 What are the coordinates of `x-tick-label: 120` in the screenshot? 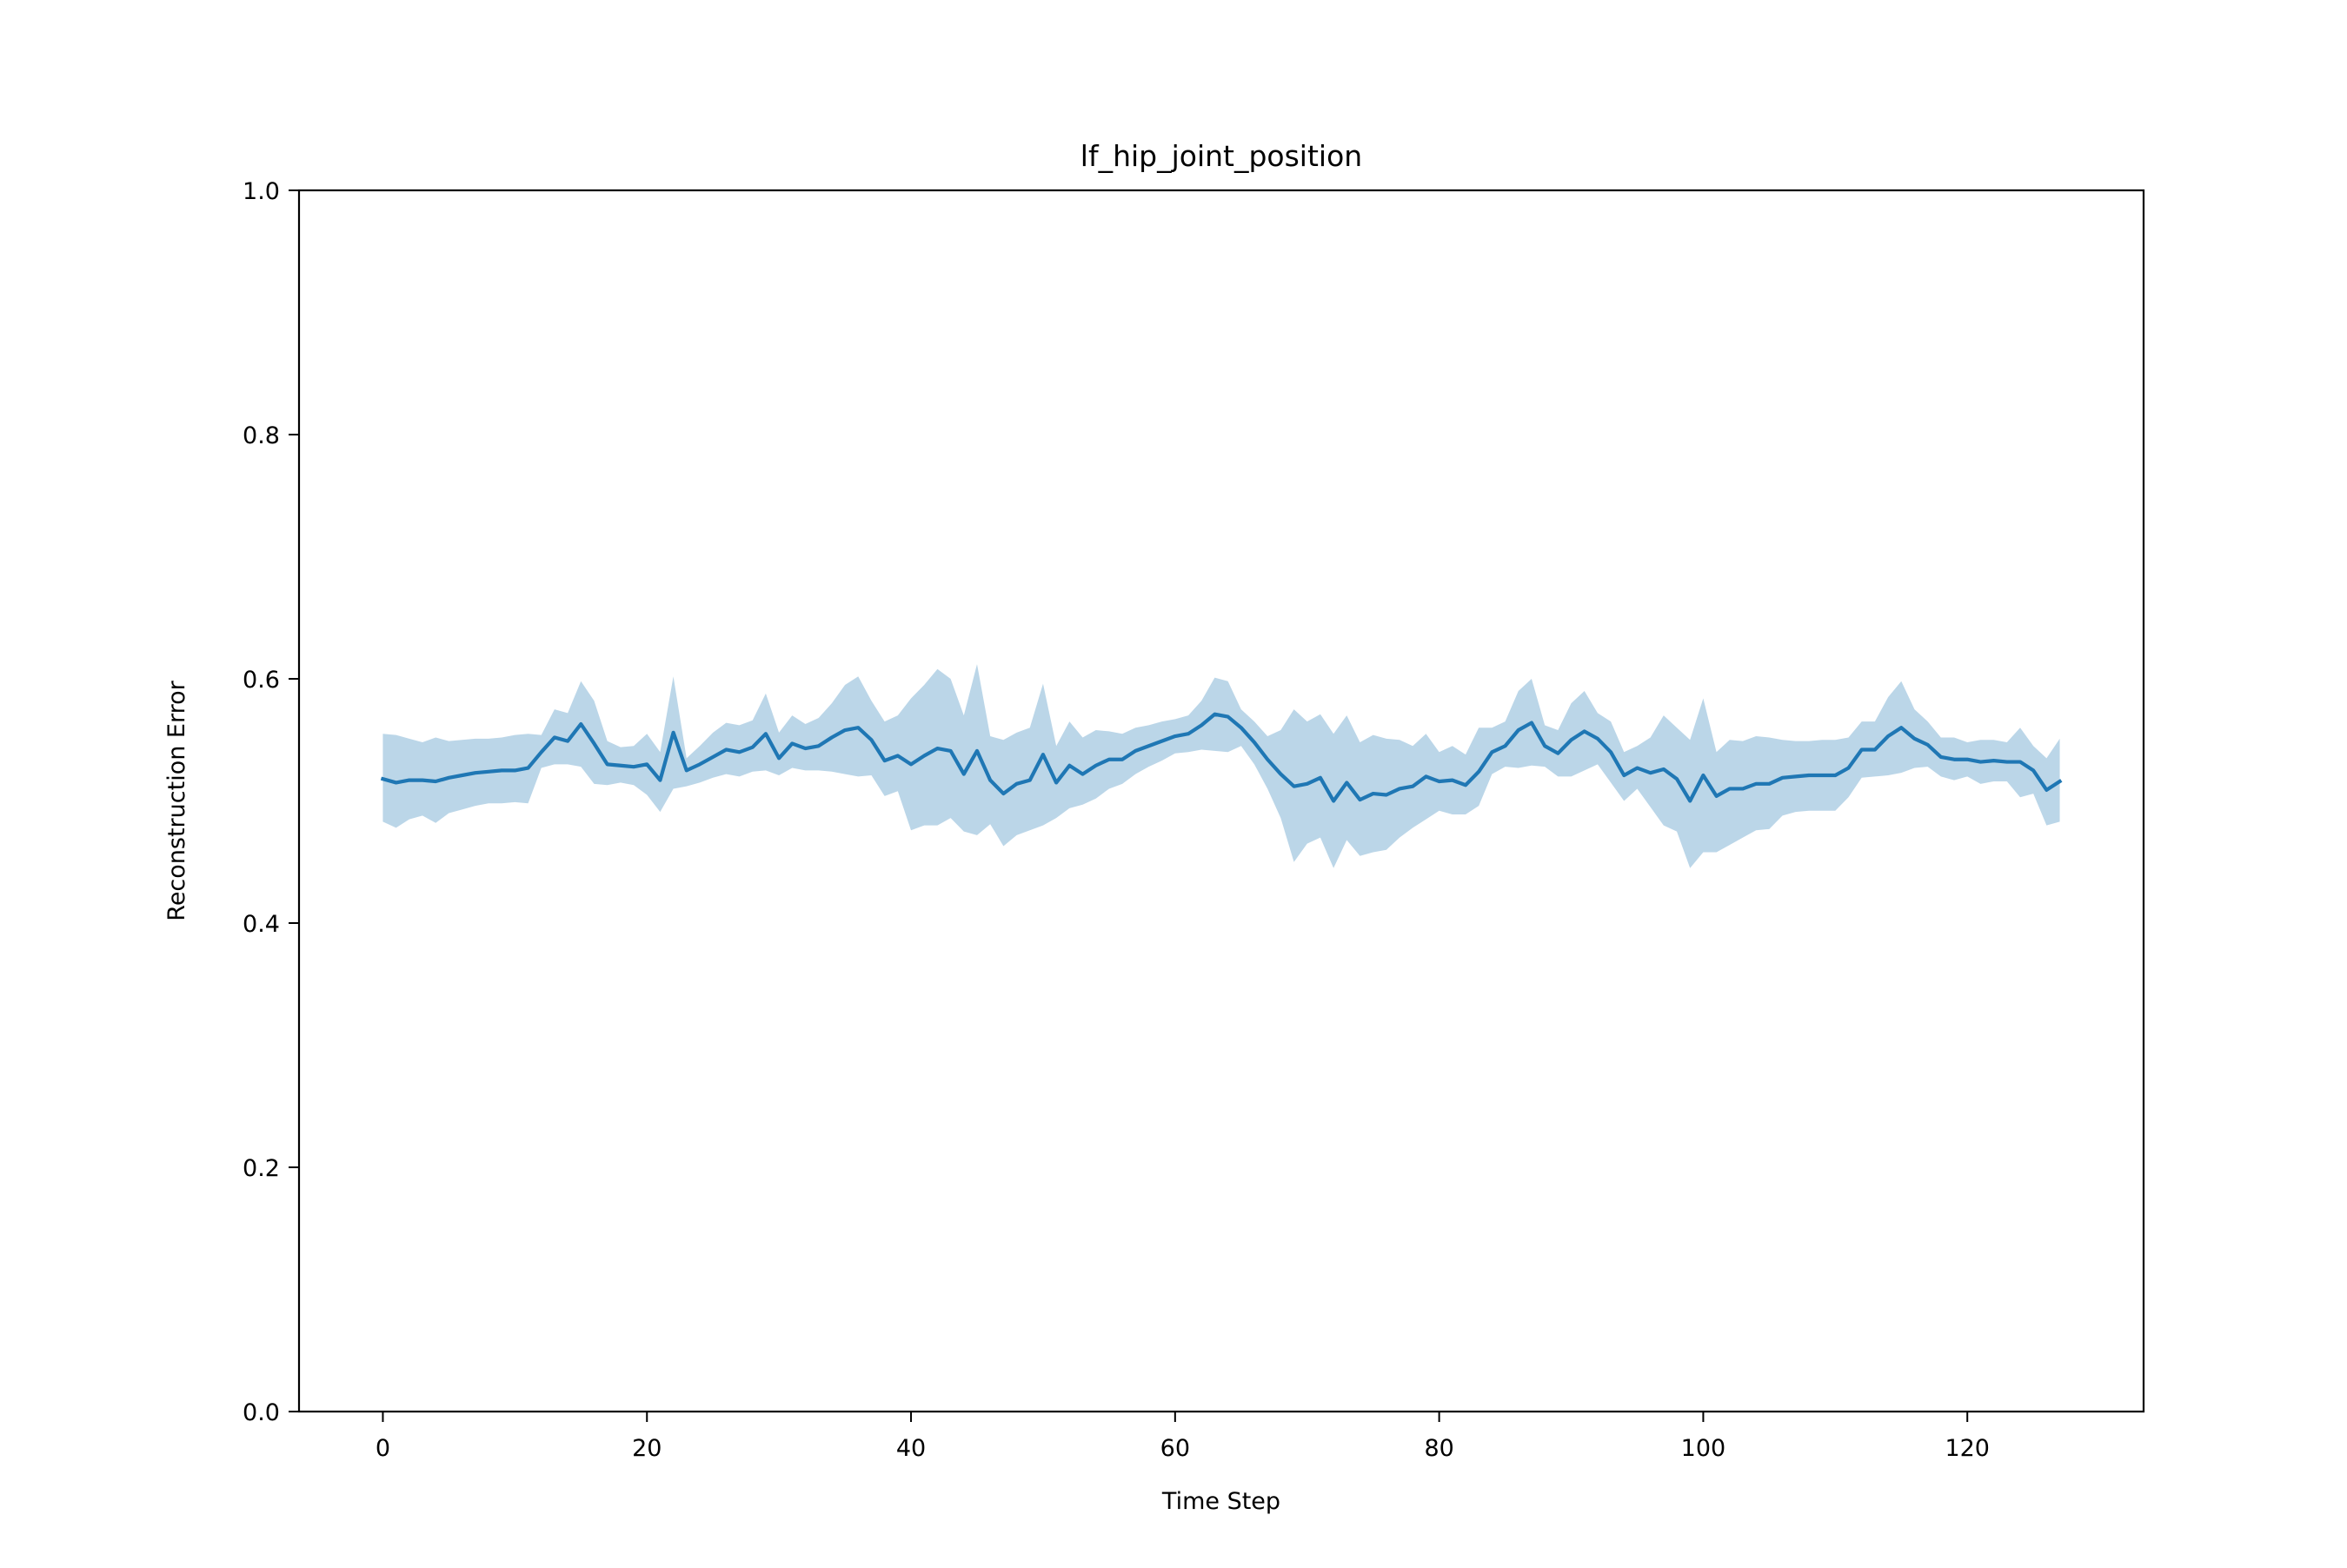 It's located at (1967, 1448).